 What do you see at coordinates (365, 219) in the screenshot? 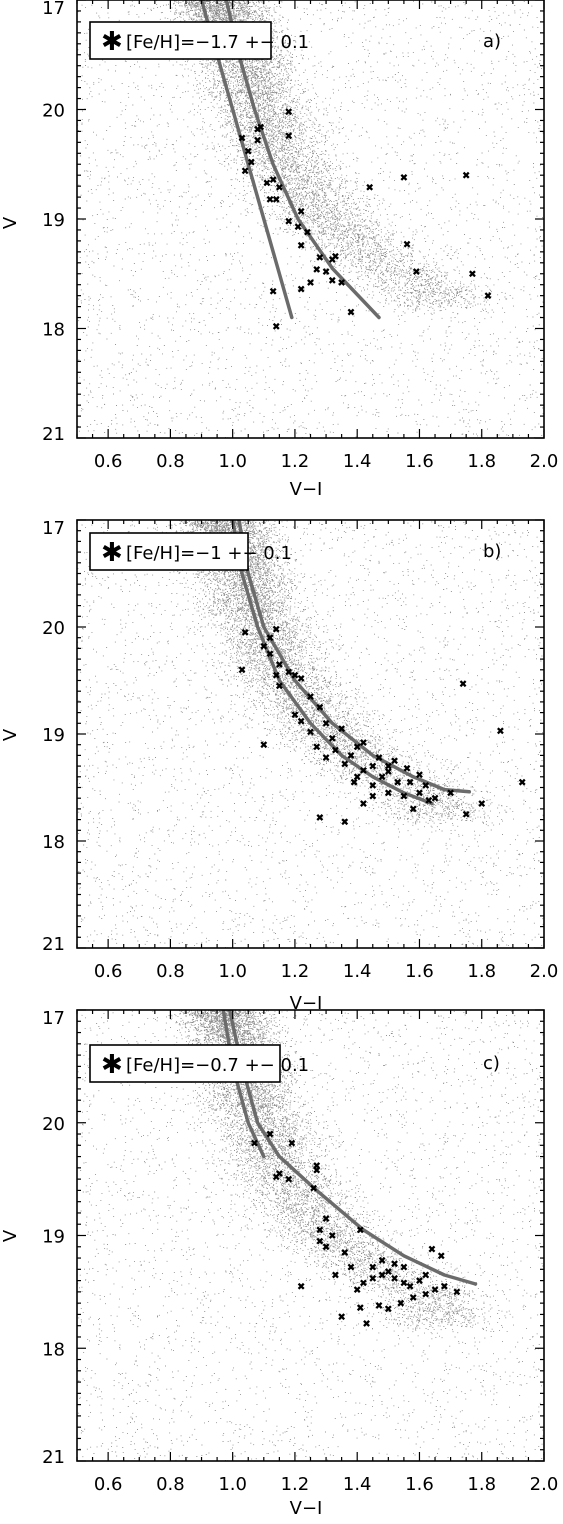
I see `member-stars-a` at bounding box center [365, 219].